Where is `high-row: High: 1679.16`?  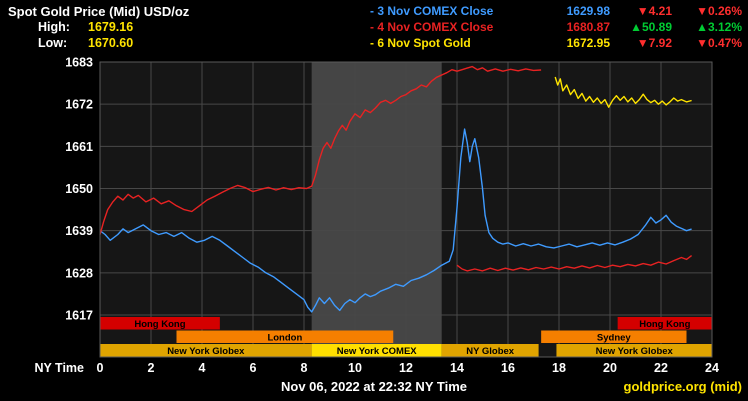 high-row: High: 1679.16 is located at coordinates (85, 27).